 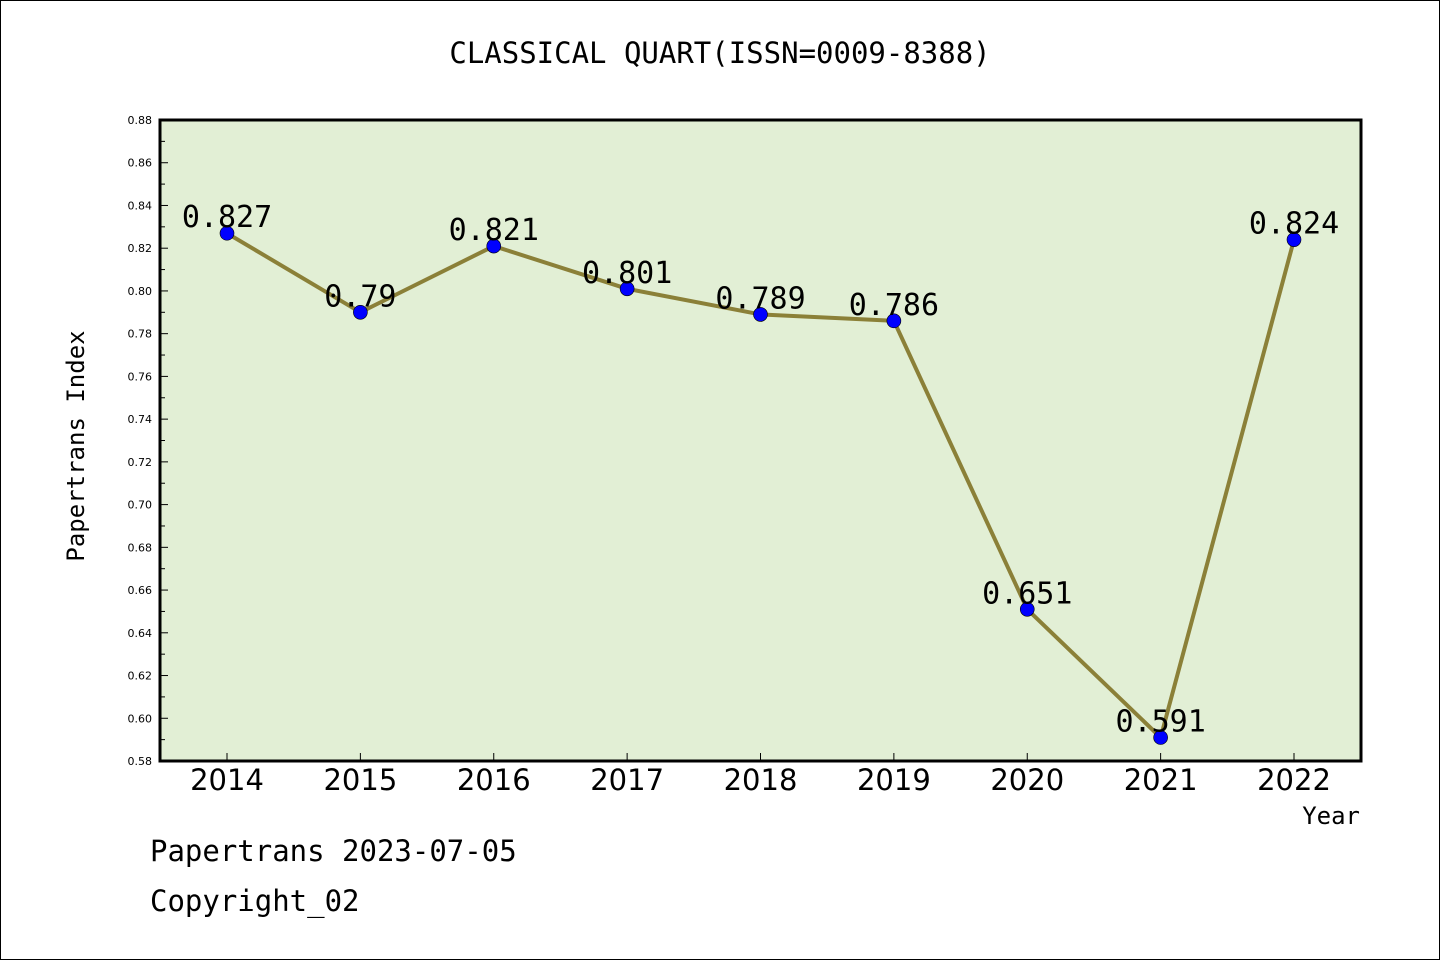 What do you see at coordinates (1161, 780) in the screenshot?
I see `x-tick-label: 2021` at bounding box center [1161, 780].